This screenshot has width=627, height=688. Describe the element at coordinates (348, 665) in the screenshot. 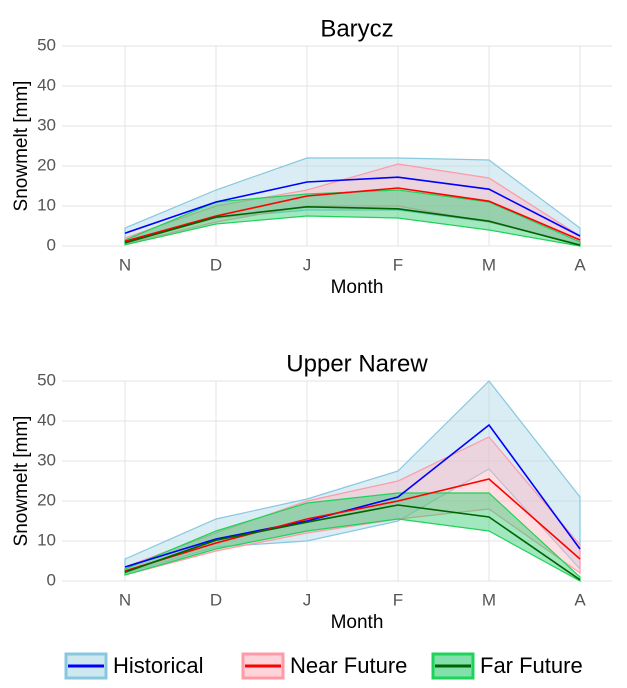

I see `legend-label: Near Future` at that location.